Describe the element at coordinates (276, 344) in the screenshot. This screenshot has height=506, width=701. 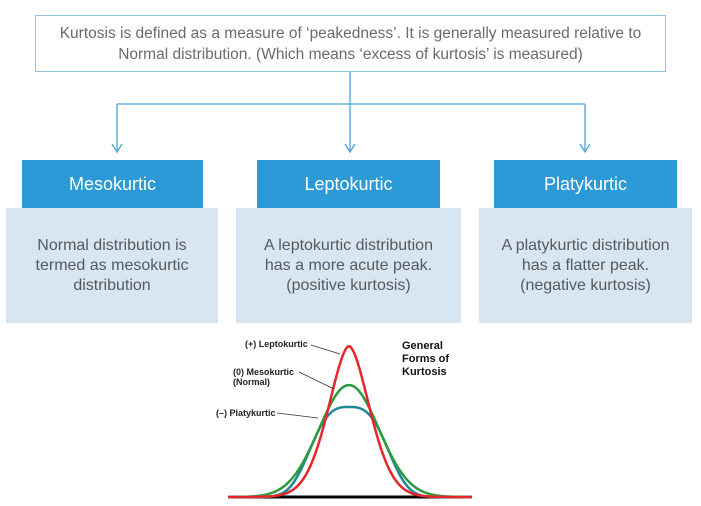
I see `leptokurtic-label: (+) Leptokurtic` at that location.